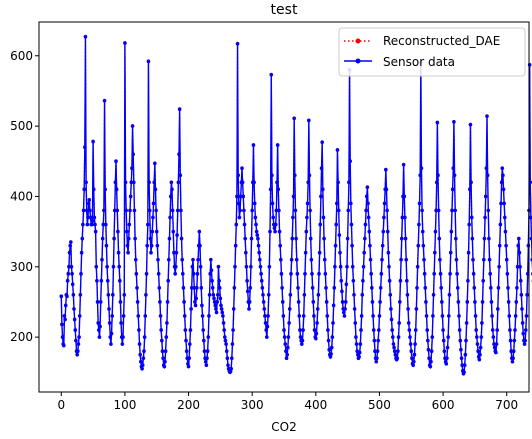  What do you see at coordinates (124, 405) in the screenshot?
I see `x-tick-label: 100` at bounding box center [124, 405].